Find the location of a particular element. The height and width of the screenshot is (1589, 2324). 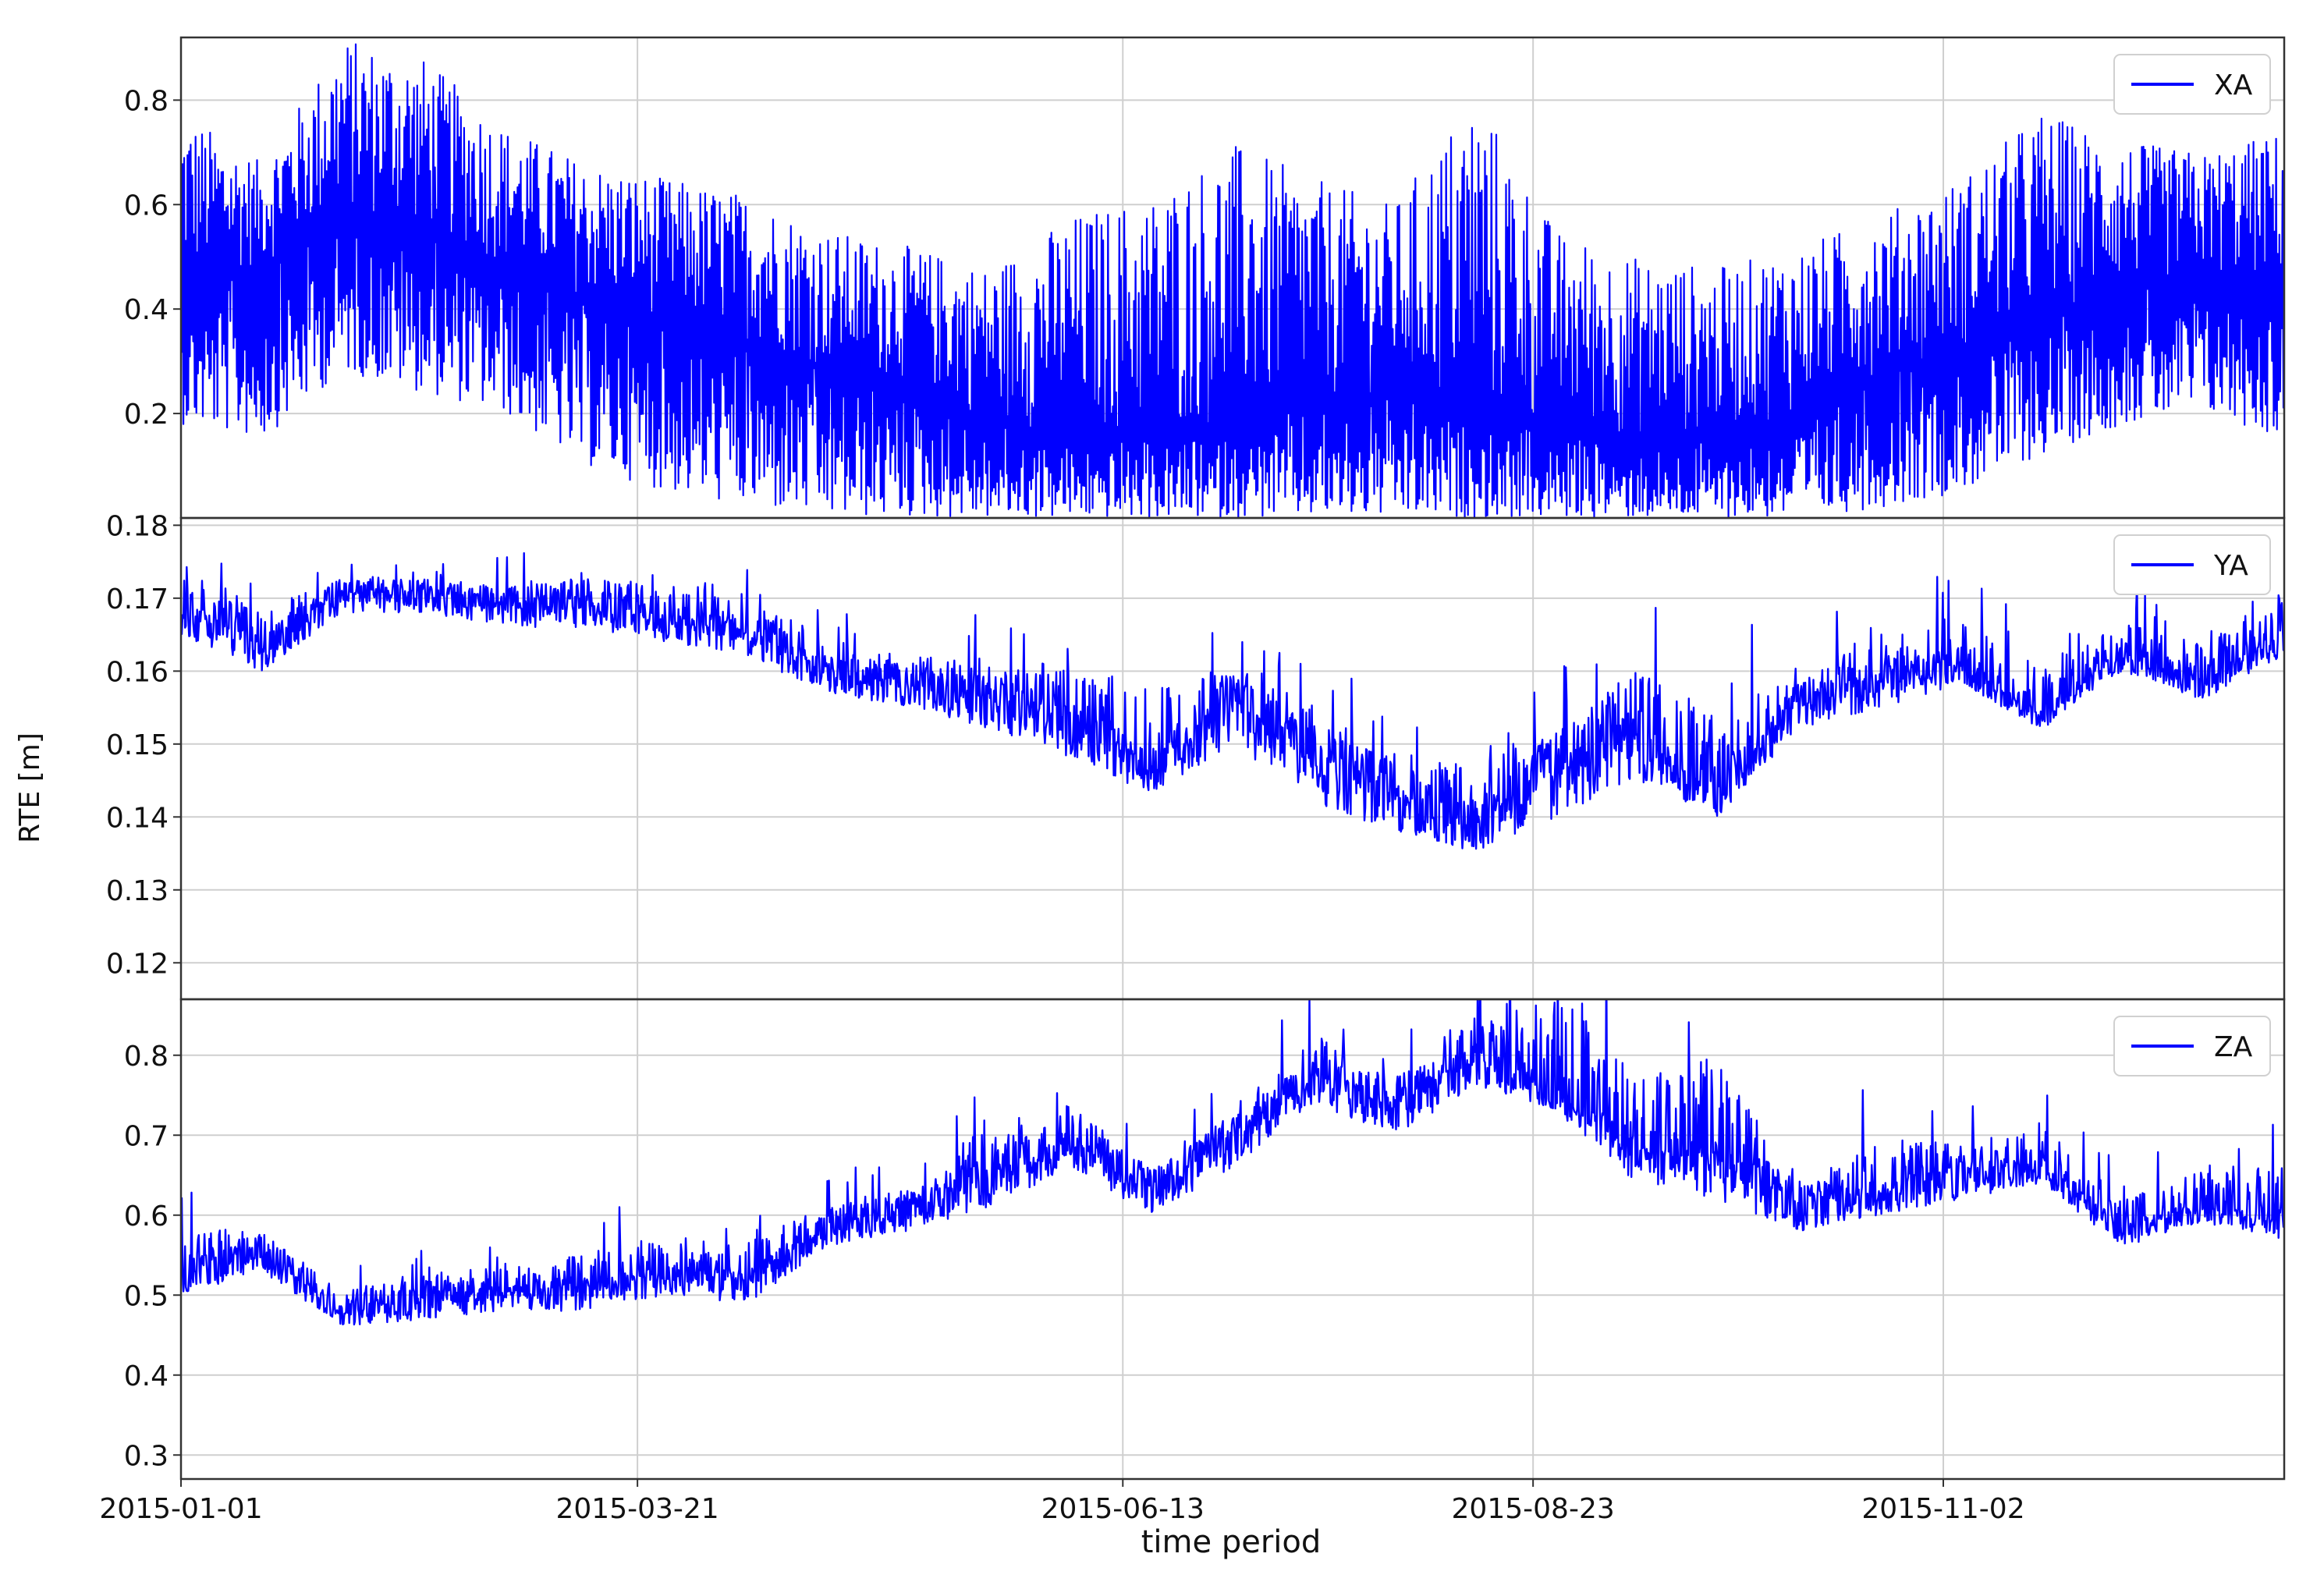

y-tick-label-ya-2: 0.13 is located at coordinates (137, 891).